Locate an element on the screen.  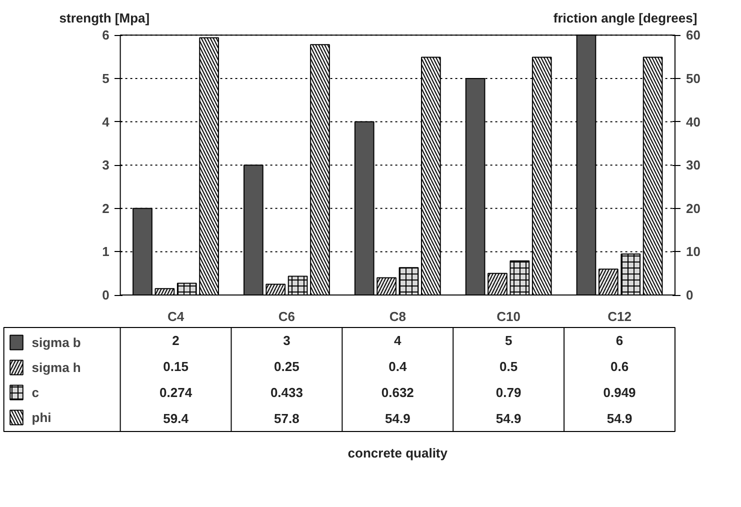
y2-tick-label: 30 is located at coordinates (693, 165).